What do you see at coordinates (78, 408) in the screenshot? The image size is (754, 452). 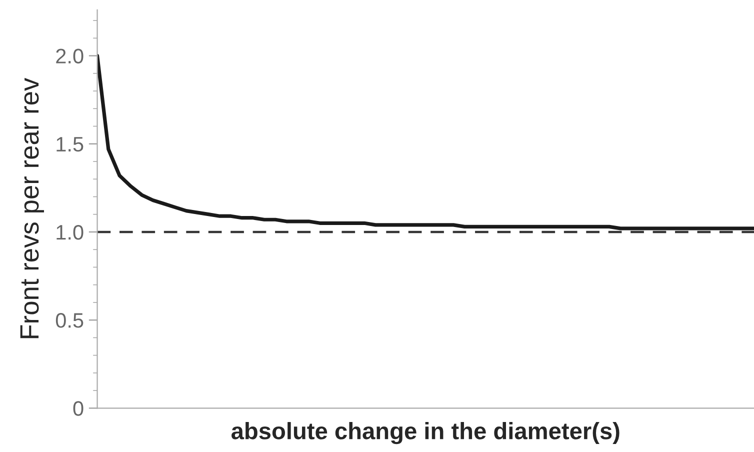 I see `y-tick-label: 0` at bounding box center [78, 408].